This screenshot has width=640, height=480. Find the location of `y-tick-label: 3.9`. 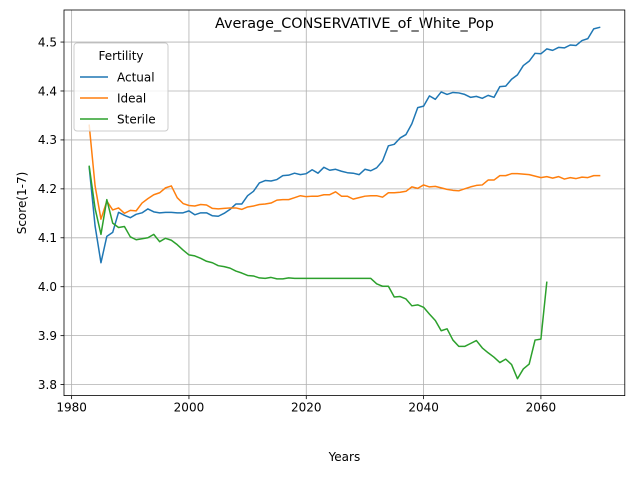

y-tick-label: 3.9 is located at coordinates (47, 336).